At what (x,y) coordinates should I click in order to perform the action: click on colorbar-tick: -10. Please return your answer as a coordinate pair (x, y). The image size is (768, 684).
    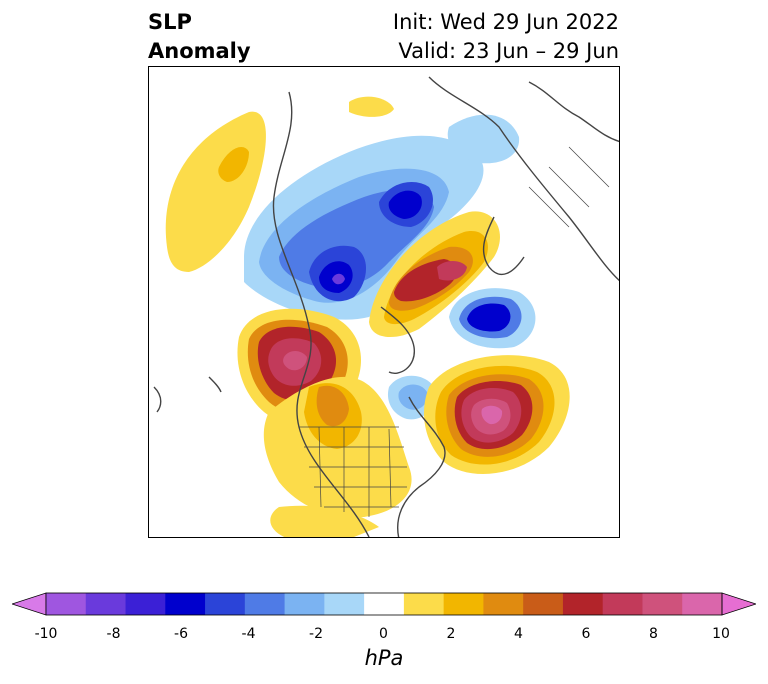
    Looking at the image, I should click on (46, 634).